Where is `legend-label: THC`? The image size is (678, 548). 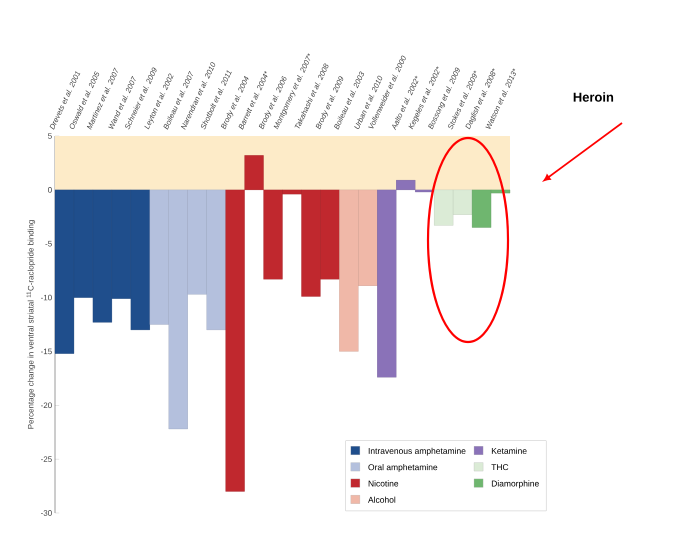
legend-label: THC is located at coordinates (499, 467).